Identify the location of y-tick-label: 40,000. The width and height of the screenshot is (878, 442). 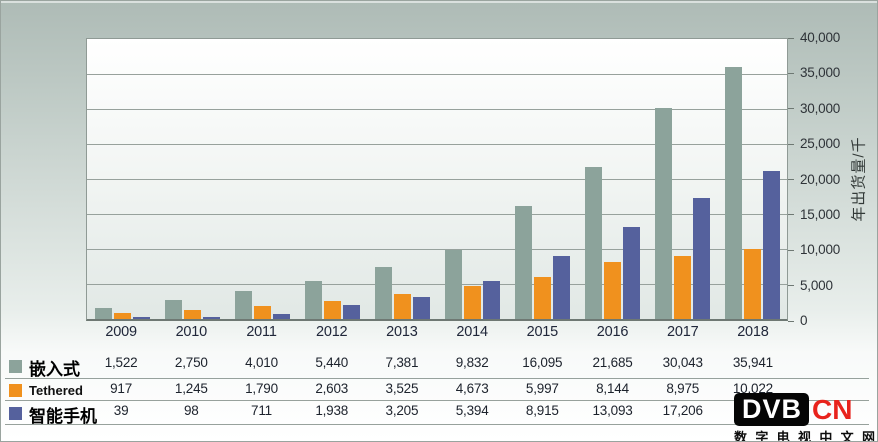
(820, 37).